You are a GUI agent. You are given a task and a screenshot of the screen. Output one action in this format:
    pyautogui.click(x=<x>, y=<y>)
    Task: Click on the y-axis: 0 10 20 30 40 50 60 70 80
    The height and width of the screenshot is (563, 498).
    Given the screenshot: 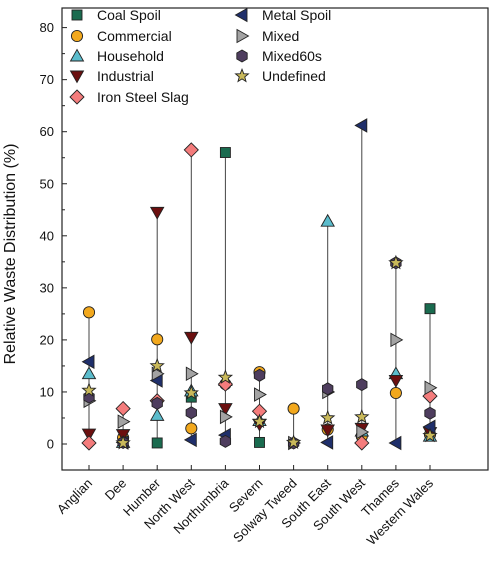 What is the action you would take?
    pyautogui.click(x=53, y=236)
    